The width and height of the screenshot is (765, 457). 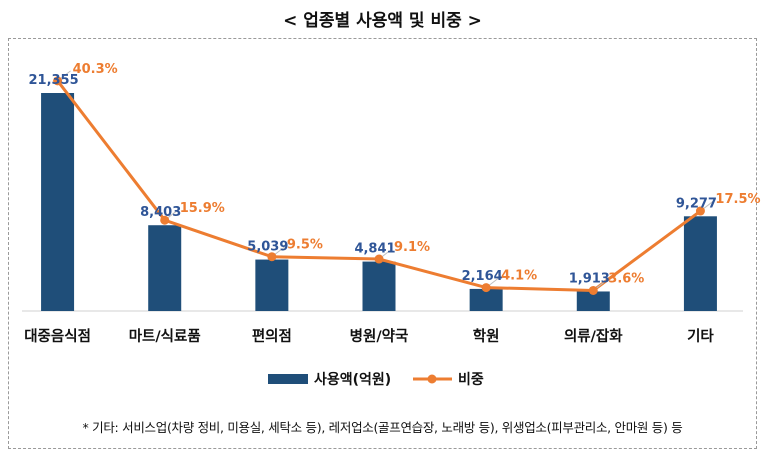 I want to click on bar-value-label-6: 9,277, so click(x=696, y=203).